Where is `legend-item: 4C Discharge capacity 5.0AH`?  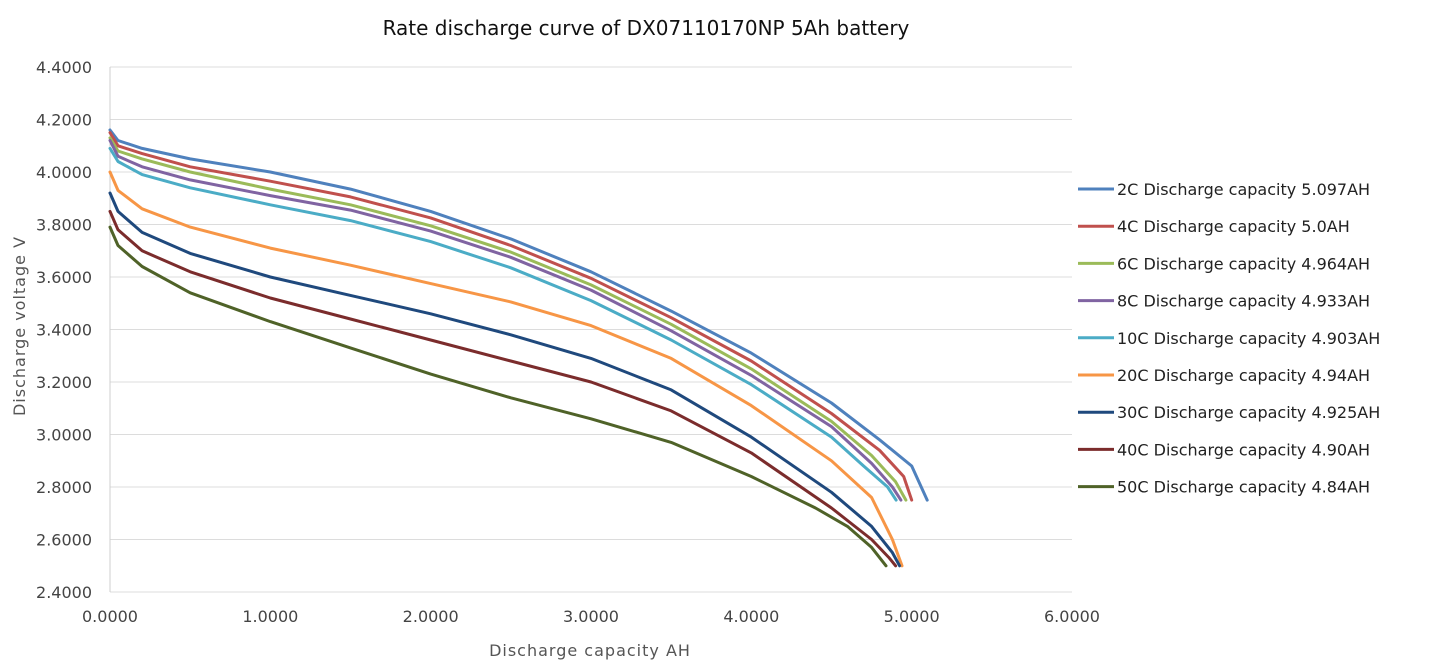
legend-item: 4C Discharge capacity 5.0AH is located at coordinates (1214, 226).